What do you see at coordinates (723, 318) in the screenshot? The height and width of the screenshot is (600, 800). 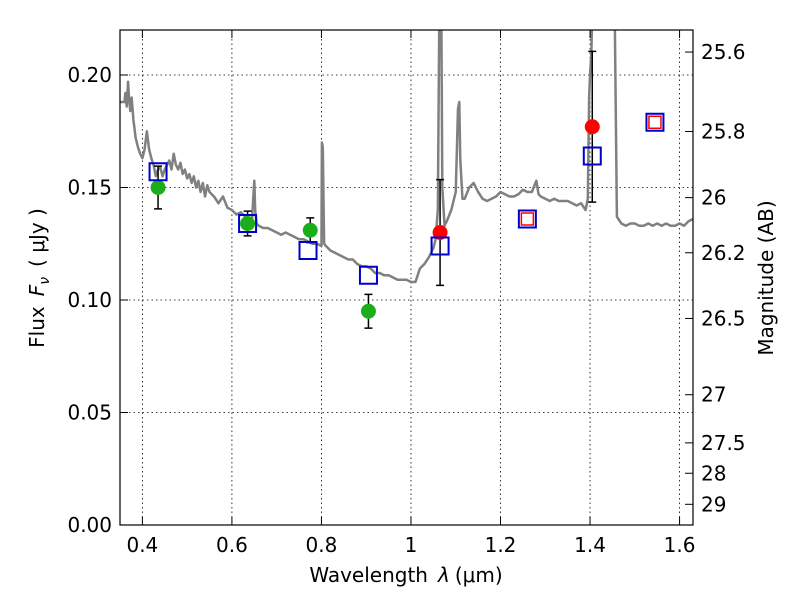 I see `y2-tick-label: 26.5` at bounding box center [723, 318].